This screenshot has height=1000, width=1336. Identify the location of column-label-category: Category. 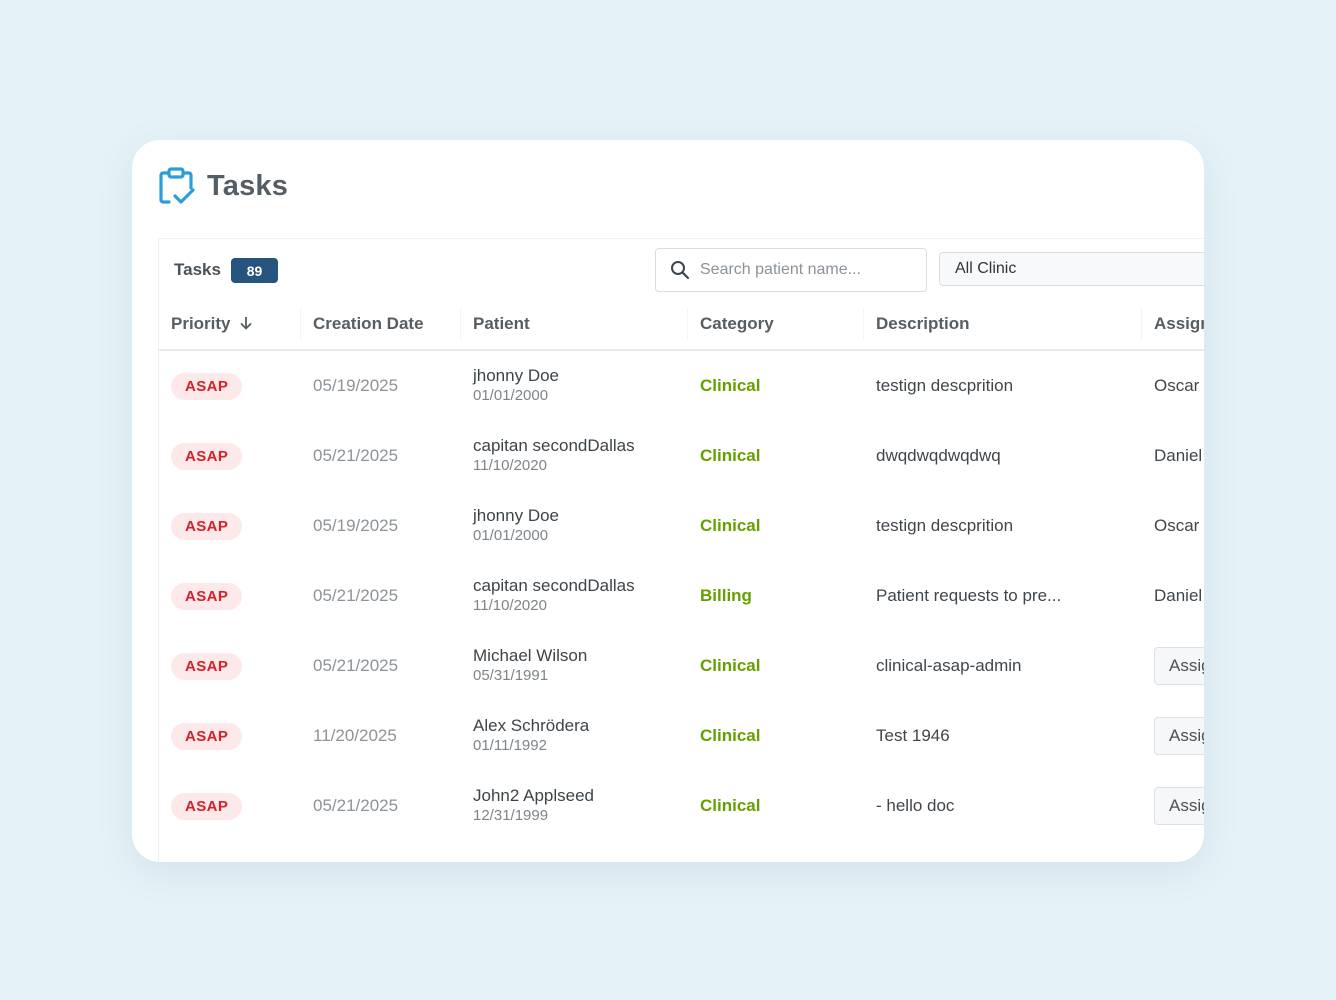
(737, 323).